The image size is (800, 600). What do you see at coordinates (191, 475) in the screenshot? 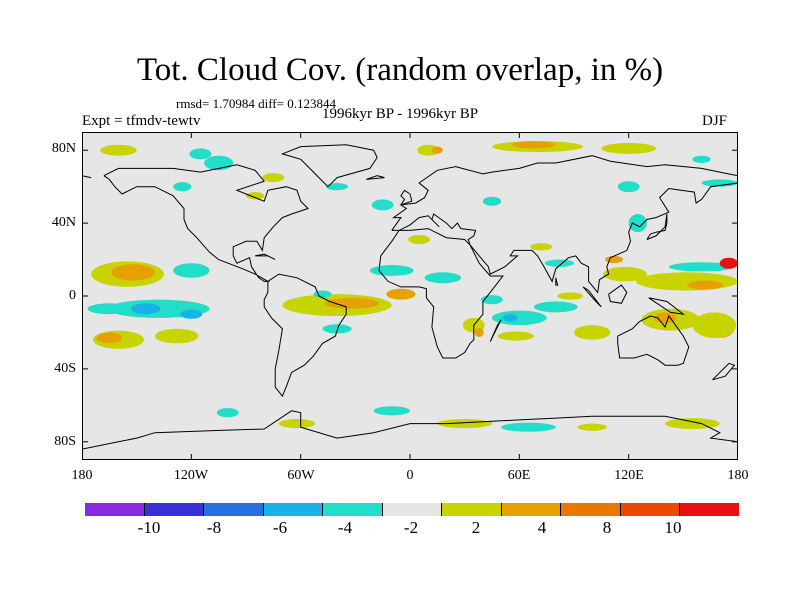
I see `lon-tick-120w: 120W` at bounding box center [191, 475].